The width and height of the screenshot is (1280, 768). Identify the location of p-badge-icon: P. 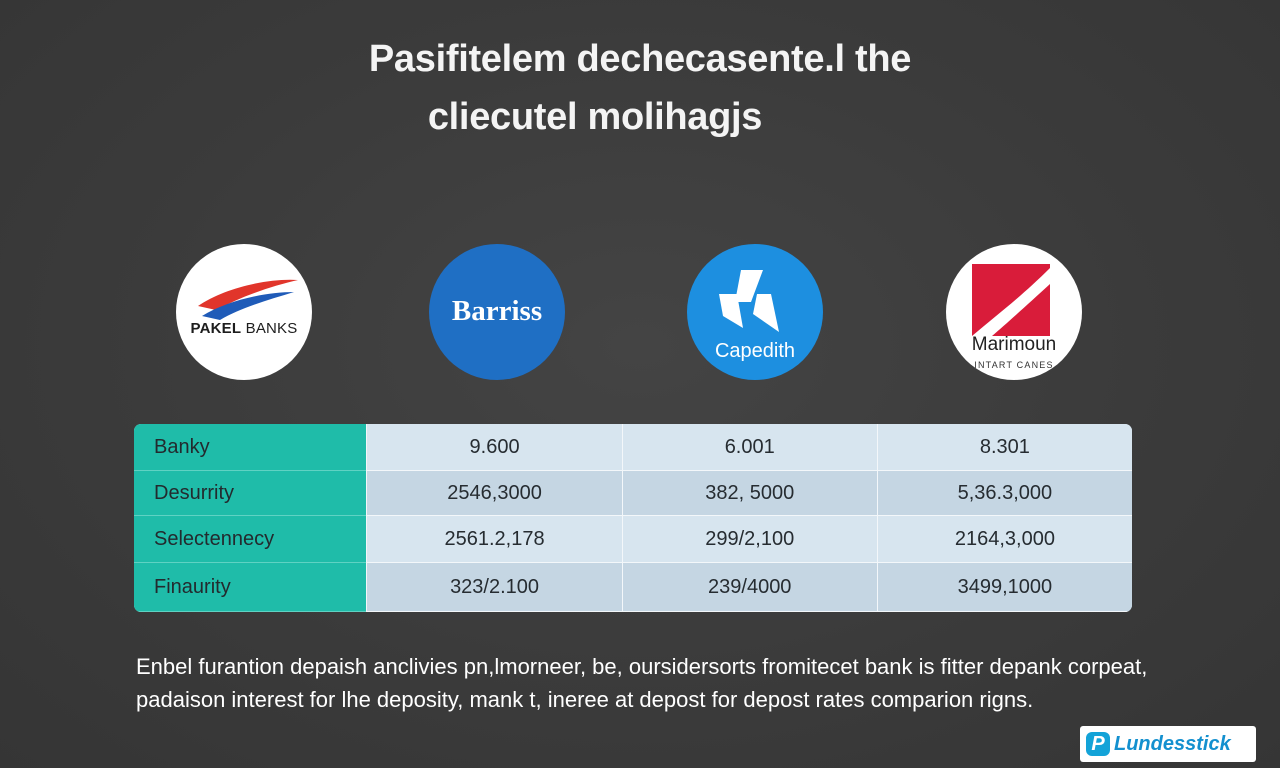
(1098, 744).